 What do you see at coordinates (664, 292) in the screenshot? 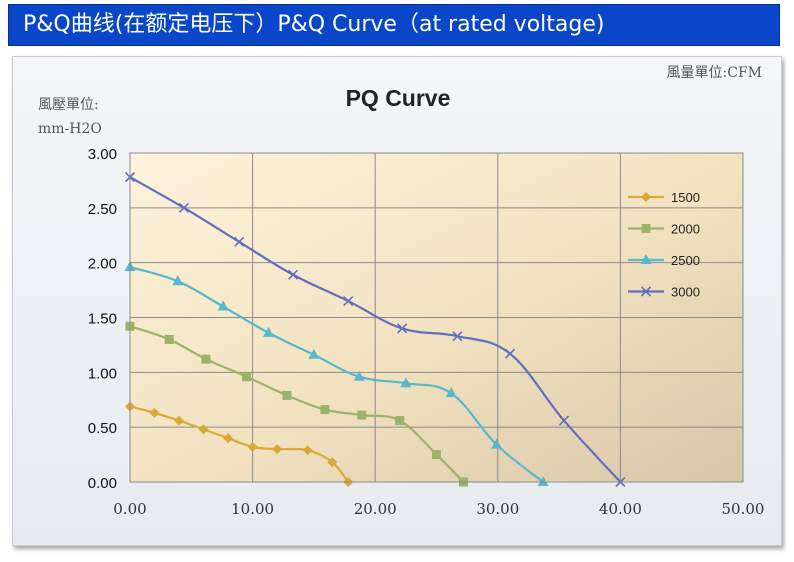
I see `legend-item-3000: 3000` at bounding box center [664, 292].